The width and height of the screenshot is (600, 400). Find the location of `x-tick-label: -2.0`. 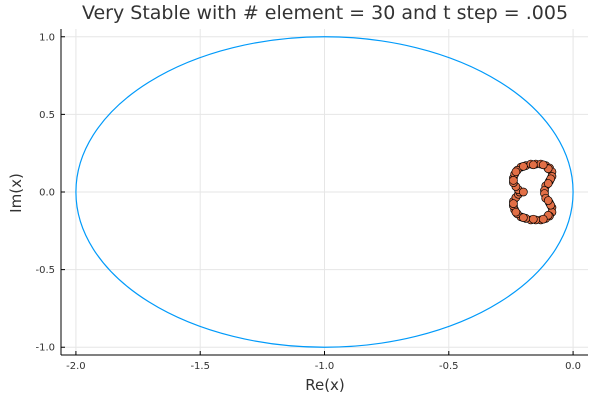

x-tick-label: -2.0 is located at coordinates (76, 366).